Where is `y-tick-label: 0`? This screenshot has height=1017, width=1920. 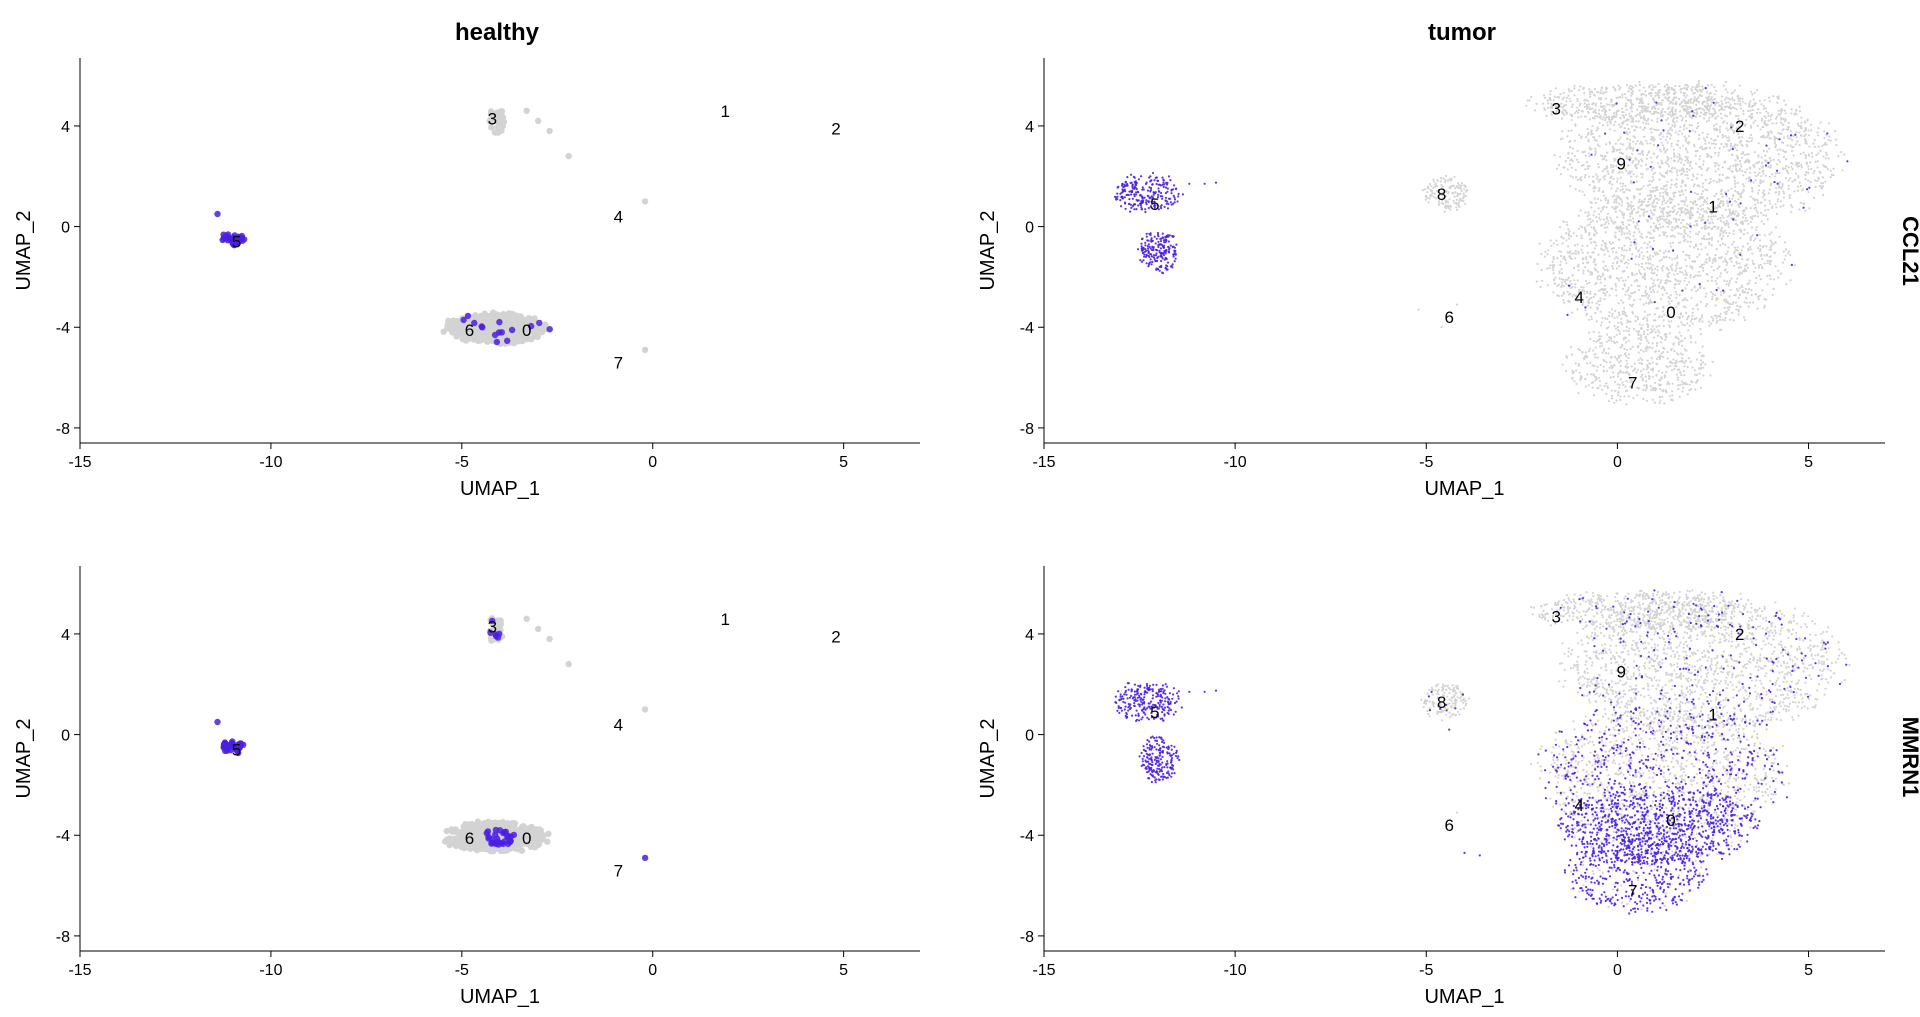 y-tick-label: 0 is located at coordinates (65, 228).